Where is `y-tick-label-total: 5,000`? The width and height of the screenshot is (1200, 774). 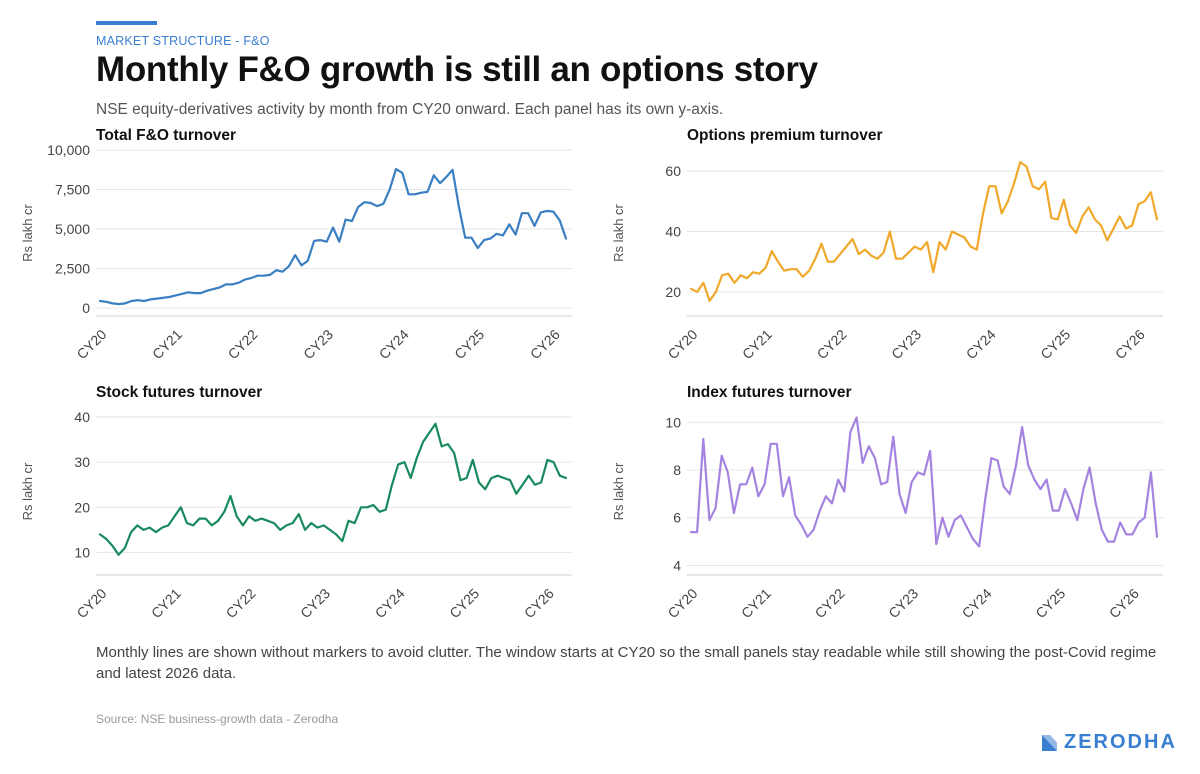 y-tick-label-total: 5,000 is located at coordinates (72, 229).